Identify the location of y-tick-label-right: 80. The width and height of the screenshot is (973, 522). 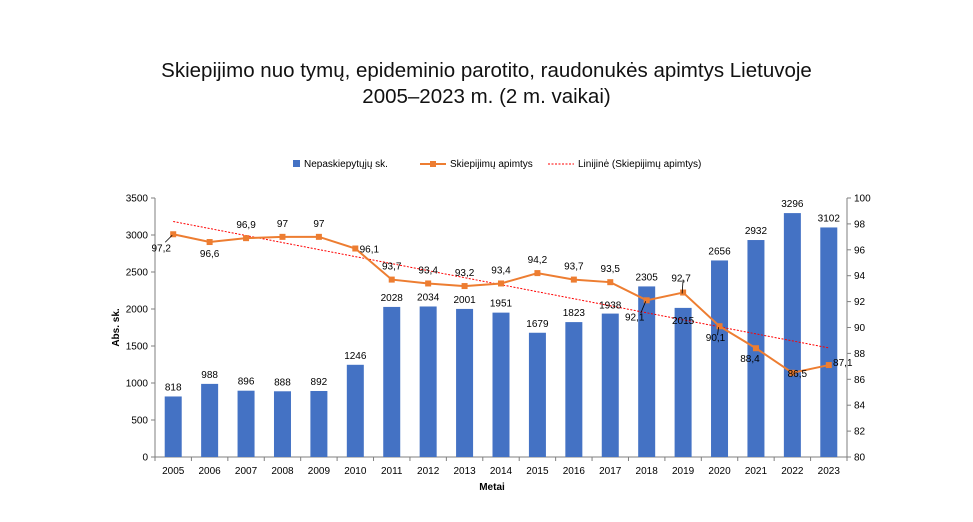
(860, 458).